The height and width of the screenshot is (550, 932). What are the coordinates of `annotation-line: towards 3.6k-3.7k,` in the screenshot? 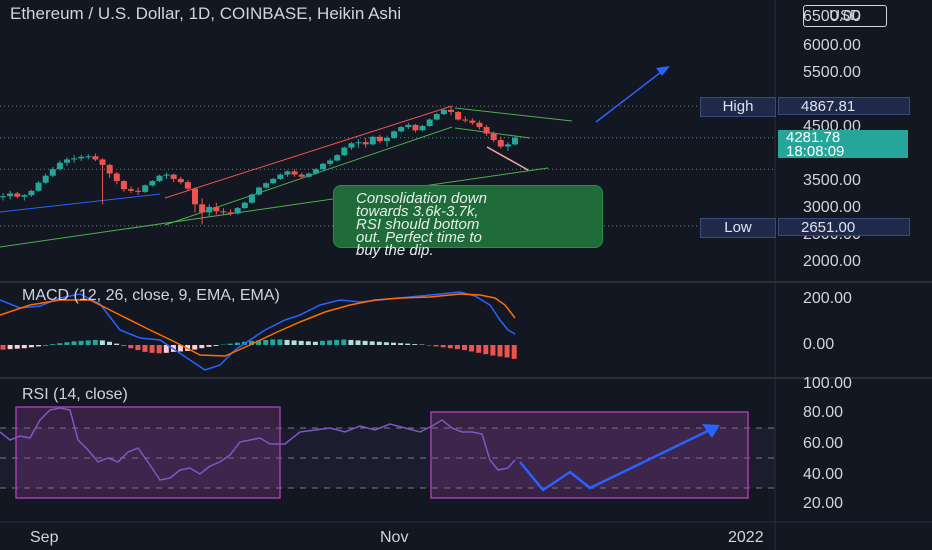 It's located at (417, 211).